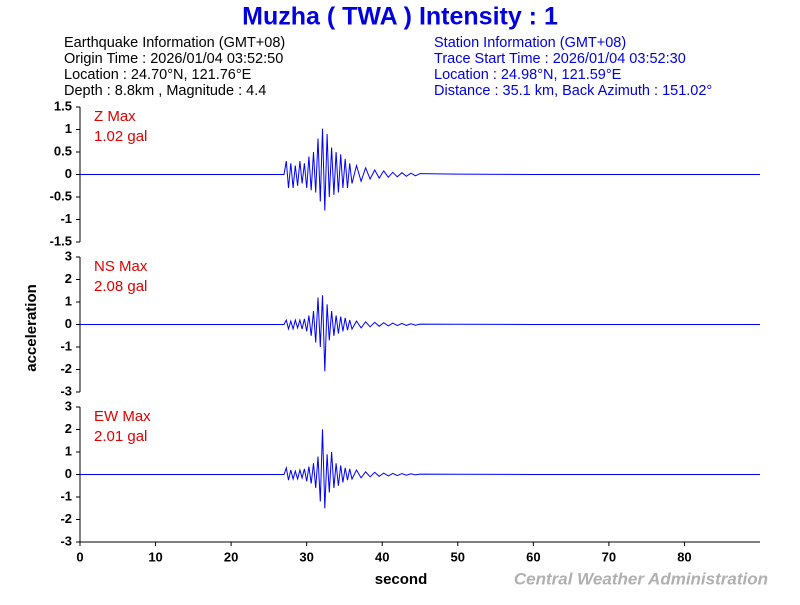  I want to click on panel-annotation: NS Max, so click(121, 266).